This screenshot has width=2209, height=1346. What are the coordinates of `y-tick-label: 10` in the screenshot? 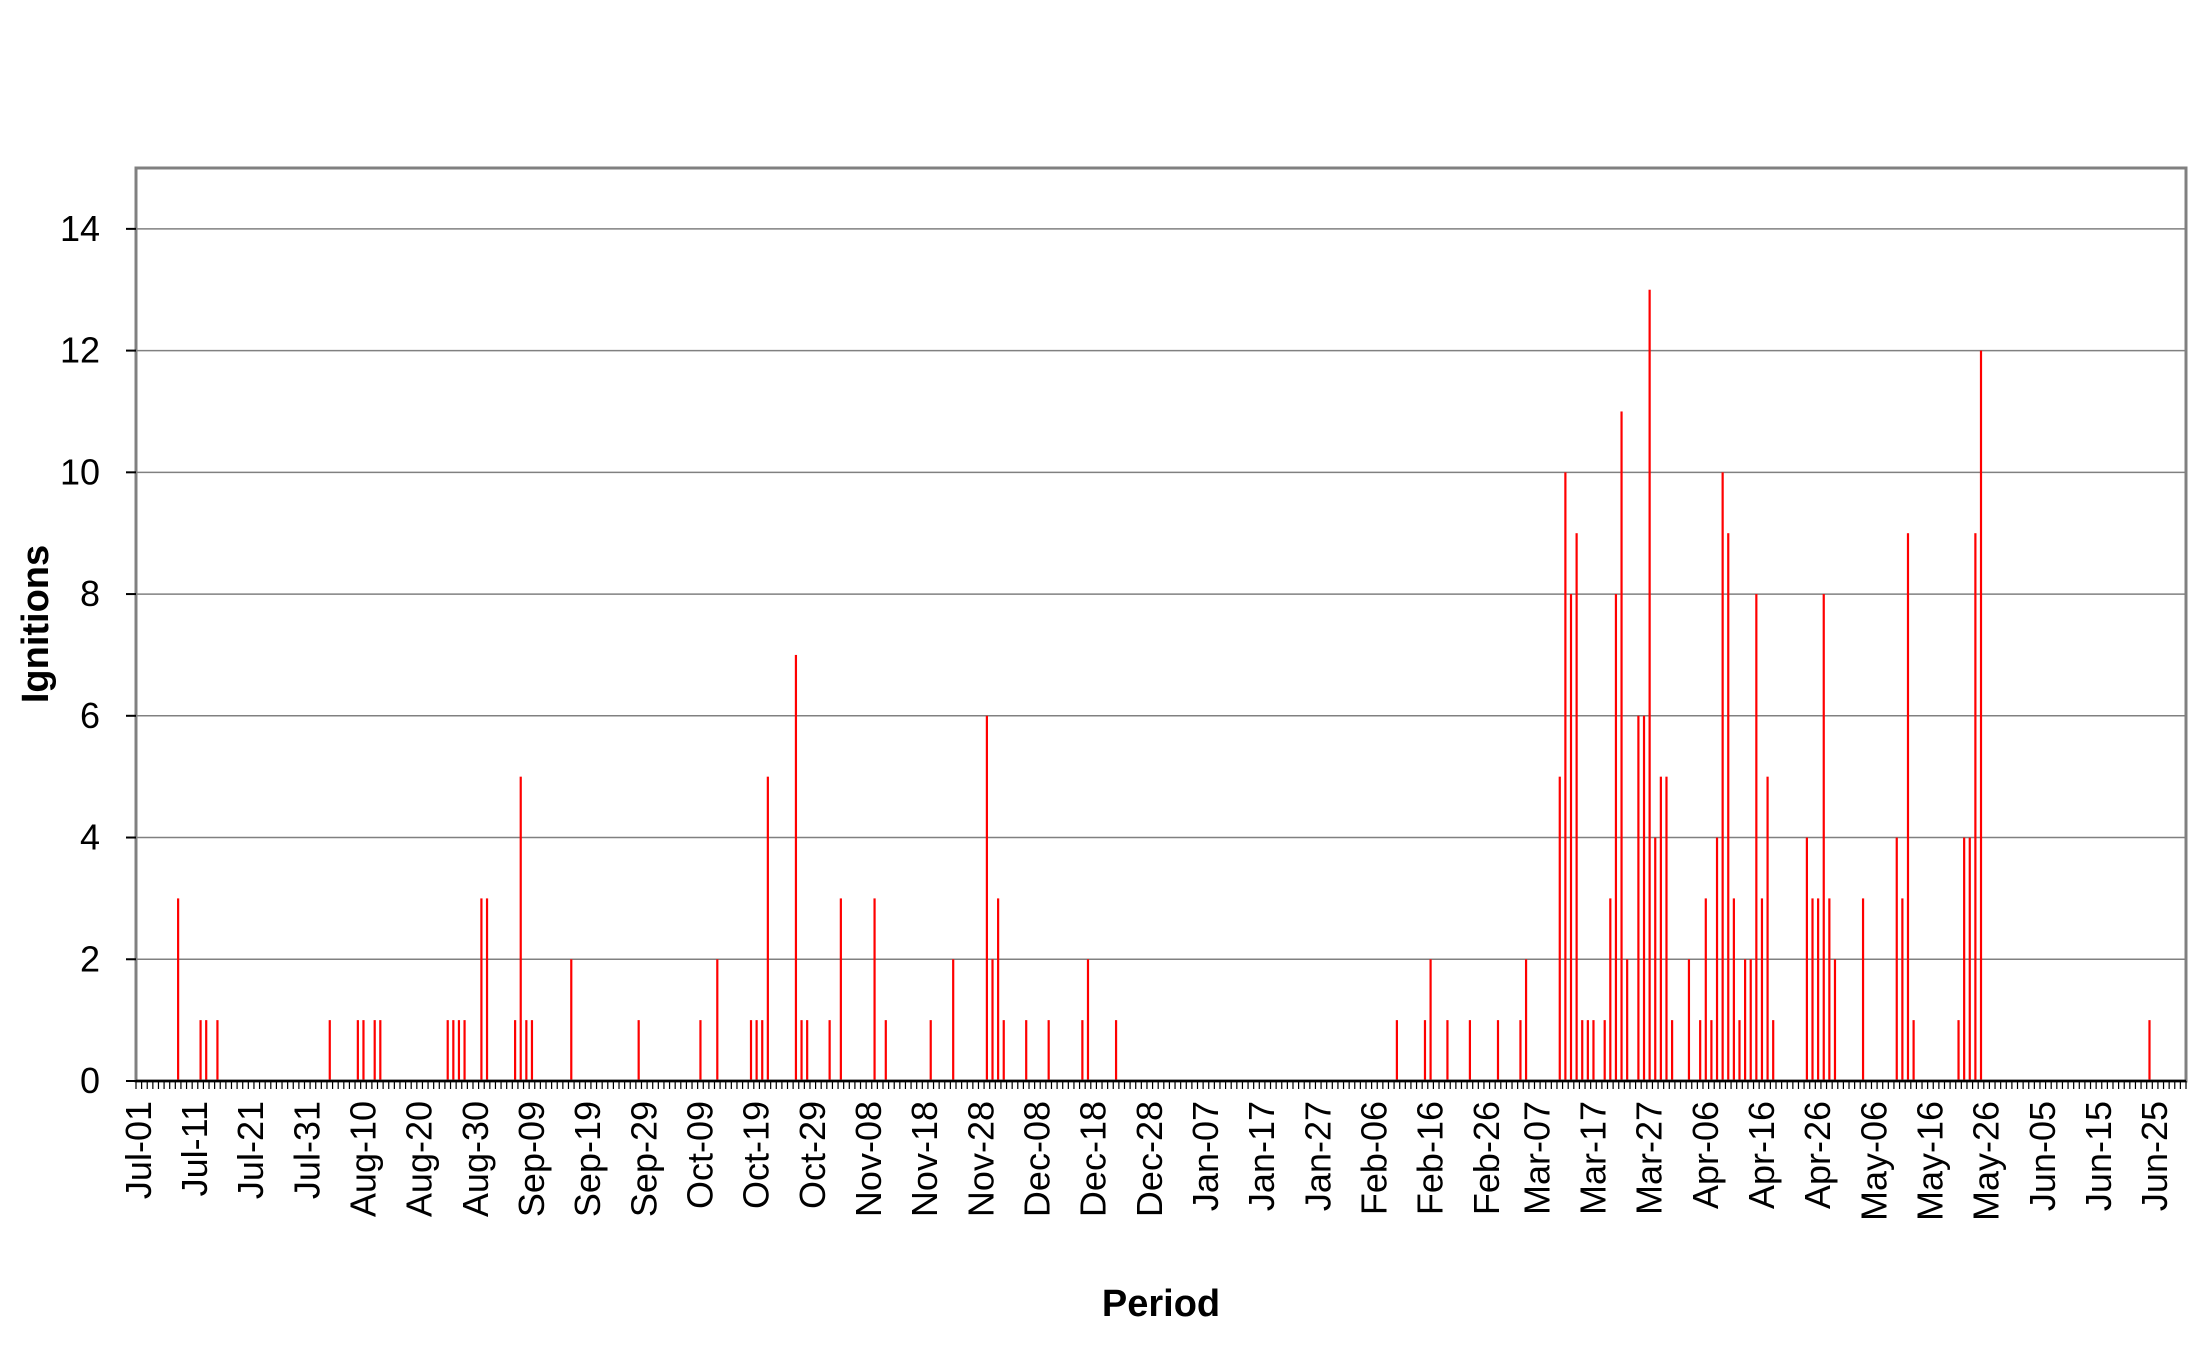 It's located at (80, 471).